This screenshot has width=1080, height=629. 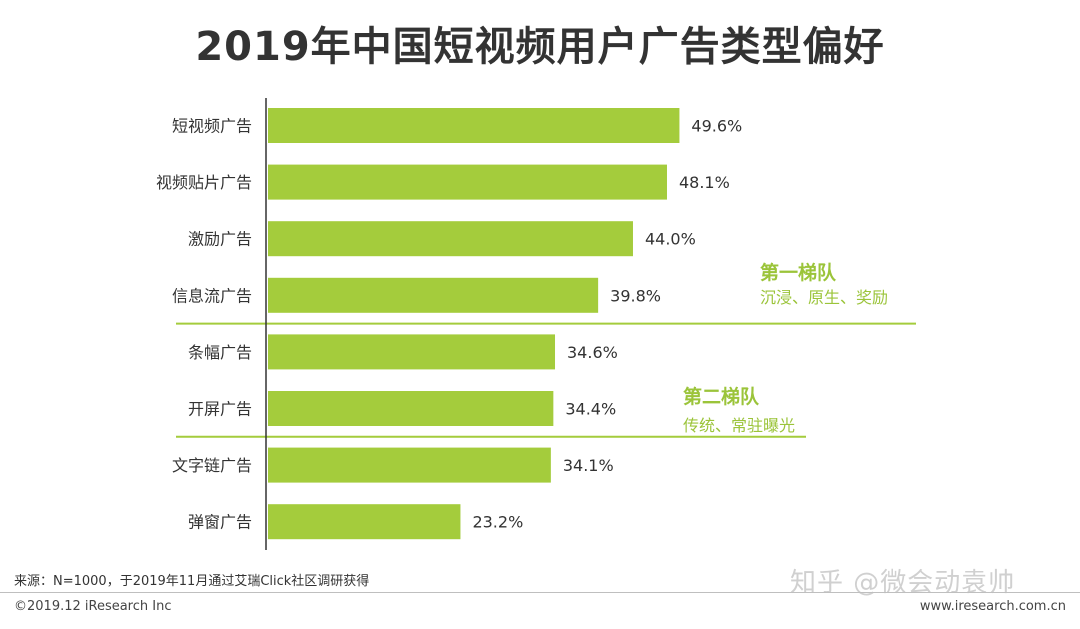 What do you see at coordinates (590, 409) in the screenshot?
I see `value-label: 34.4%` at bounding box center [590, 409].